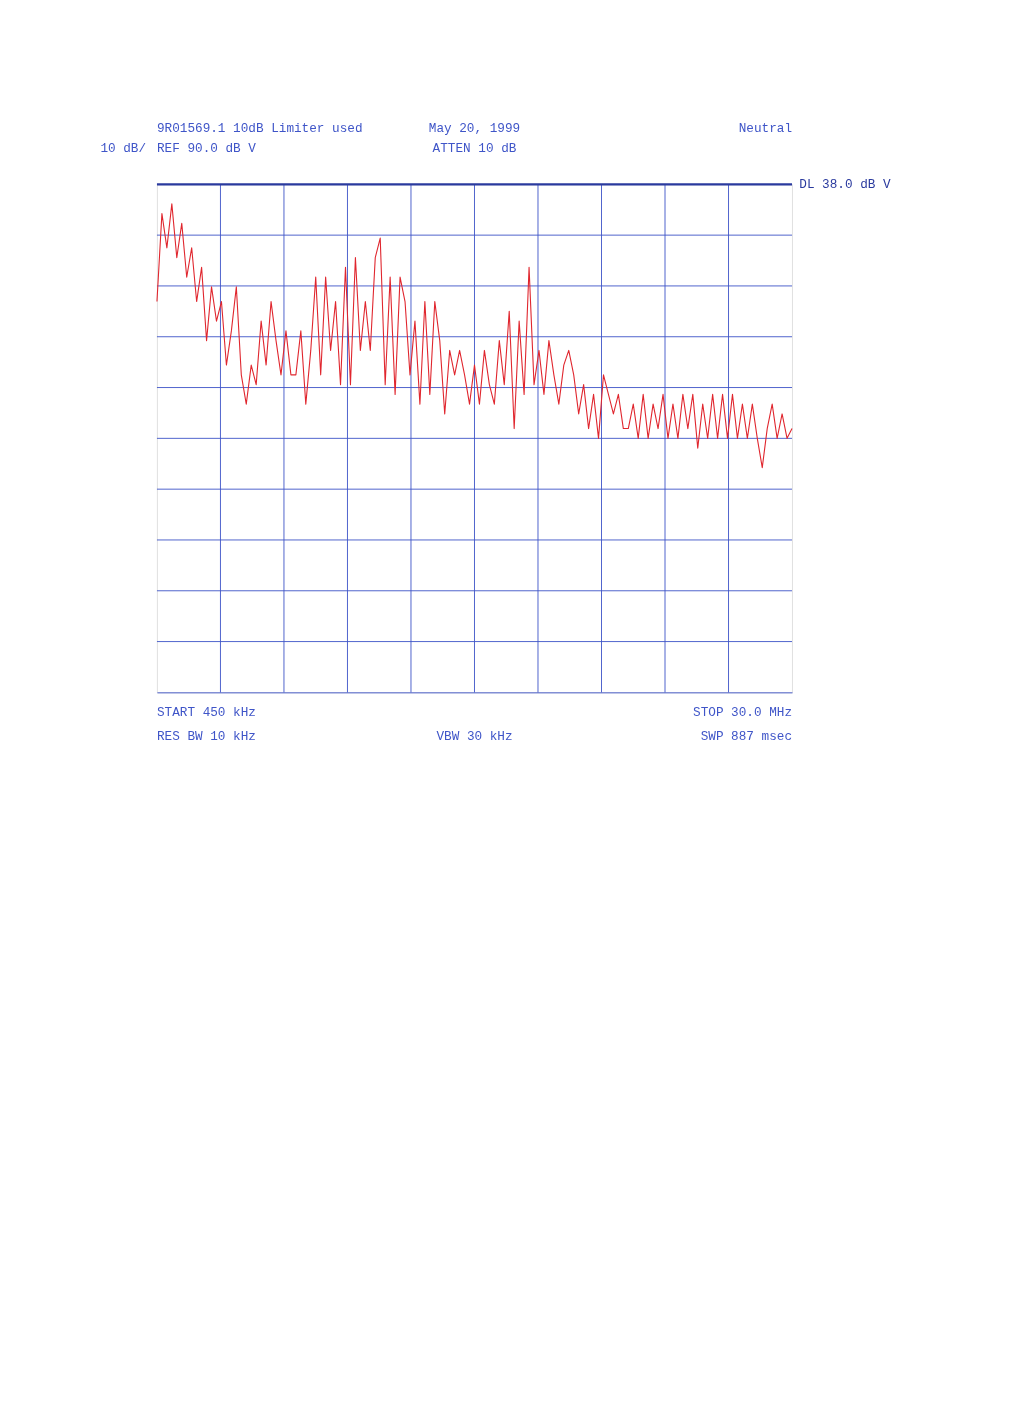 The width and height of the screenshot is (1027, 1423). I want to click on text: Neutral, so click(765, 128).